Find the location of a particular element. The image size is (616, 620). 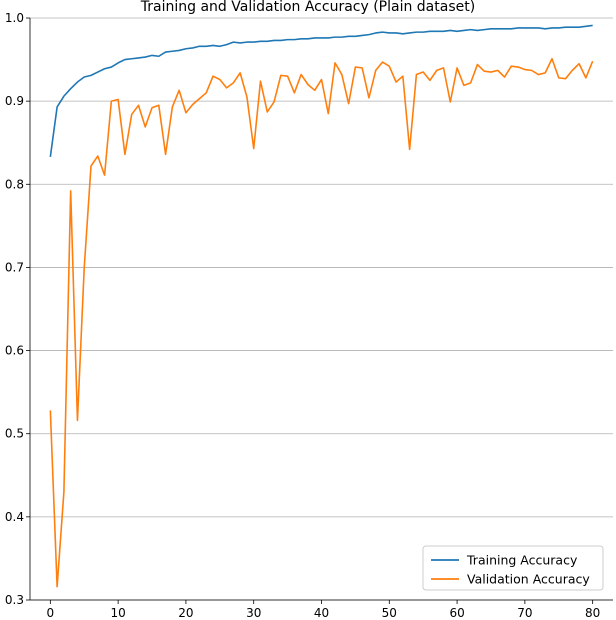

y-tick-label: 0.6 is located at coordinates (14, 351).